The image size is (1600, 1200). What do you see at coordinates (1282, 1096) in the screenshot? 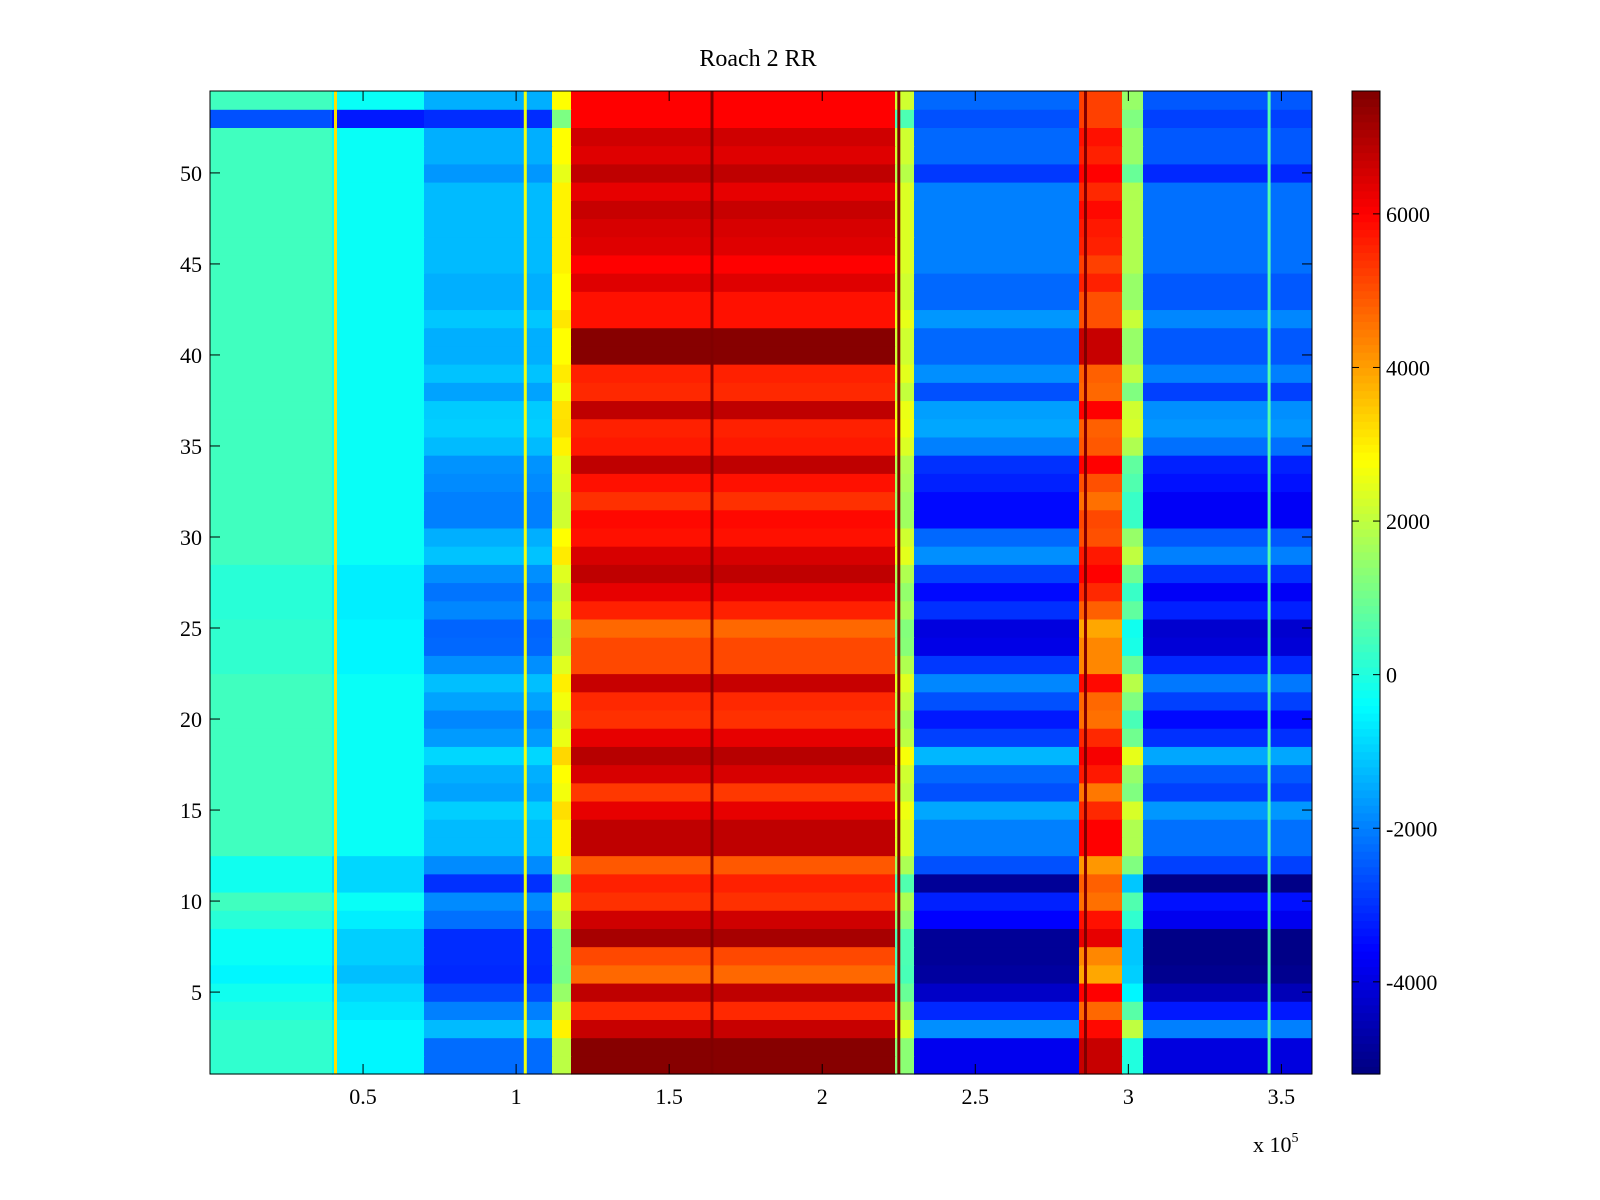
I see `x-tick-label: 3.5` at bounding box center [1282, 1096].